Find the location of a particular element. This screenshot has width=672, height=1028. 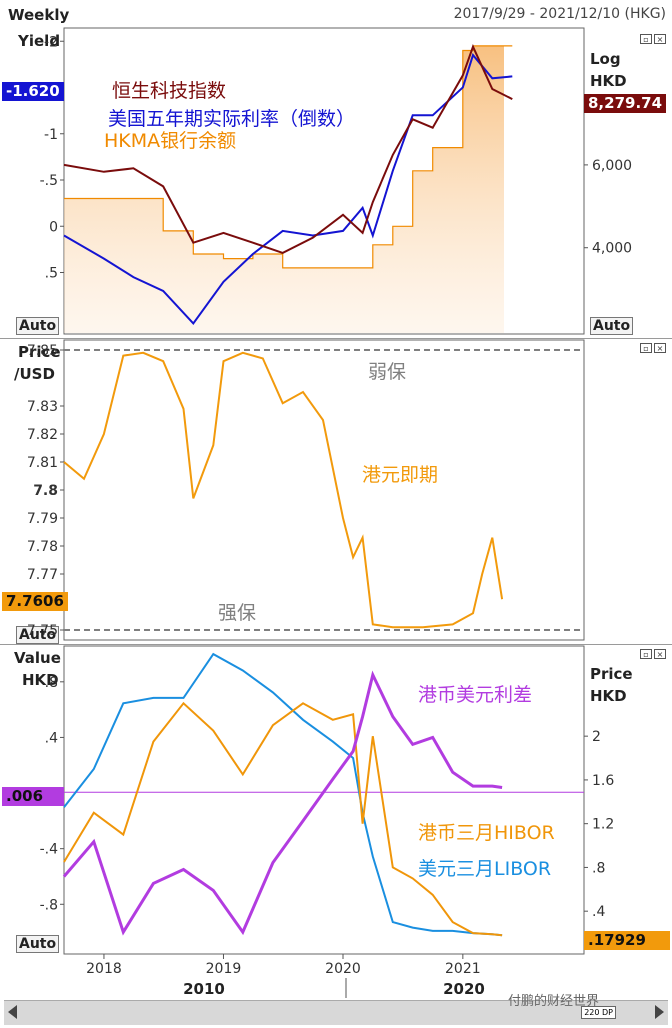

date-range: 2017/9/29 - 2021/12/10 (HKG) is located at coordinates (559, 14).